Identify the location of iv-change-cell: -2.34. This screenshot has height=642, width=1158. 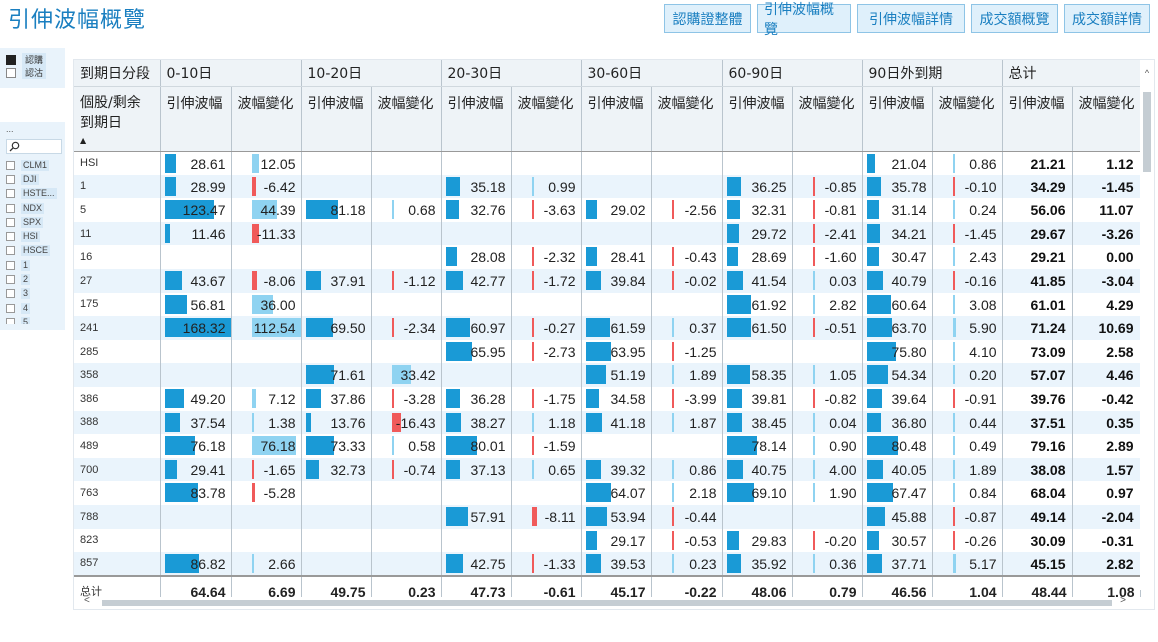
(406, 328).